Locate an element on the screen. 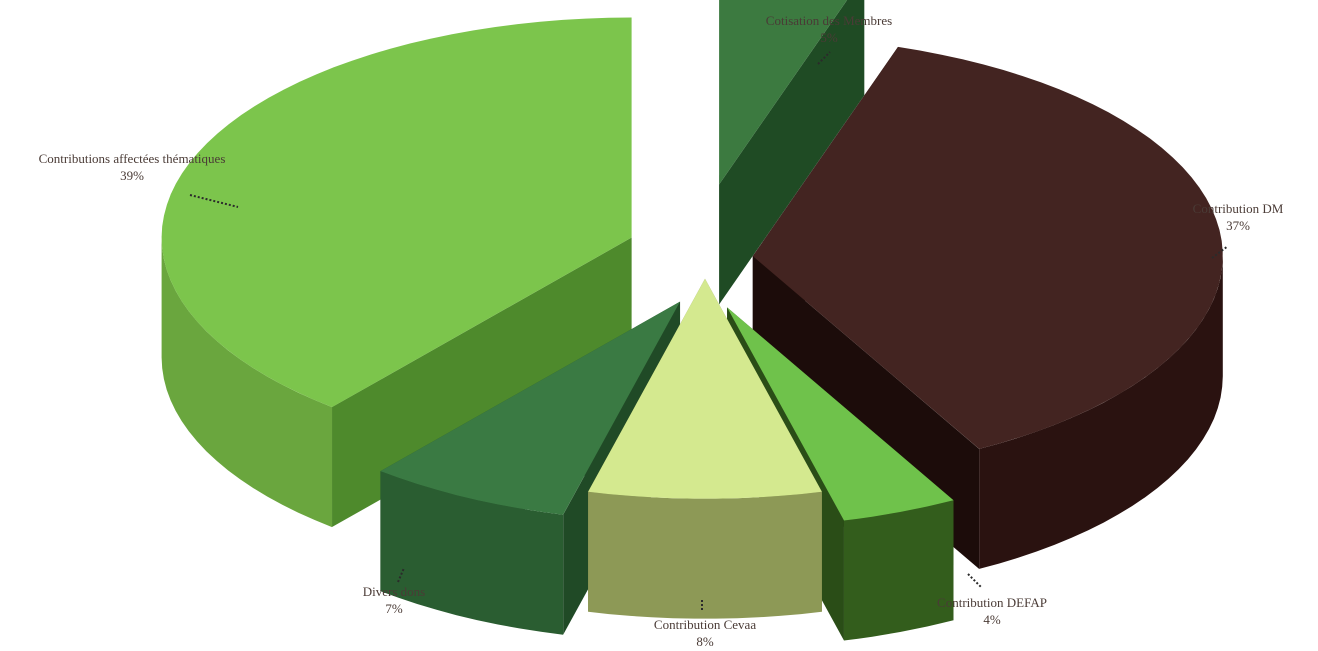  slice-wall-start is located at coordinates (482, 382).